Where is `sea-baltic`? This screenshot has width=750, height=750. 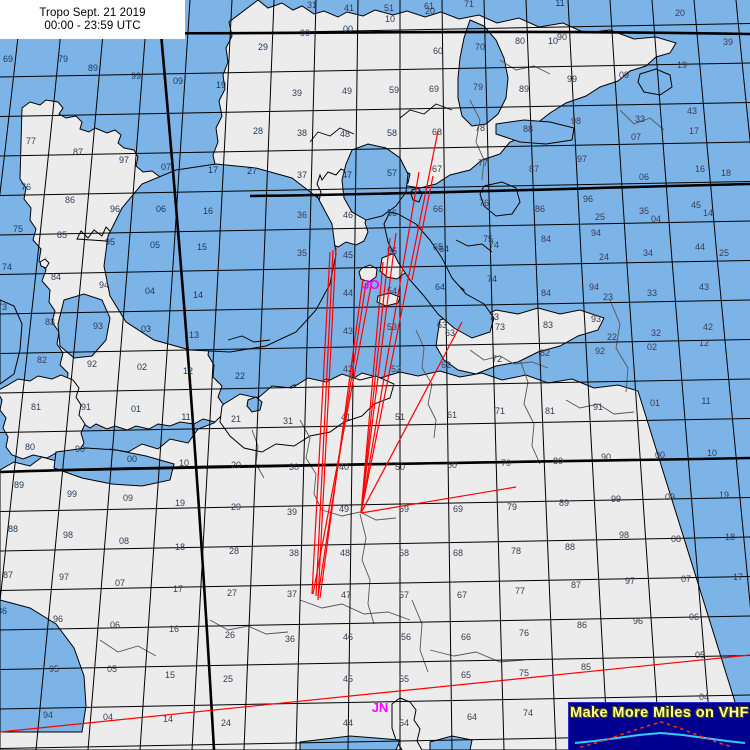 sea-baltic is located at coordinates (439, 275).